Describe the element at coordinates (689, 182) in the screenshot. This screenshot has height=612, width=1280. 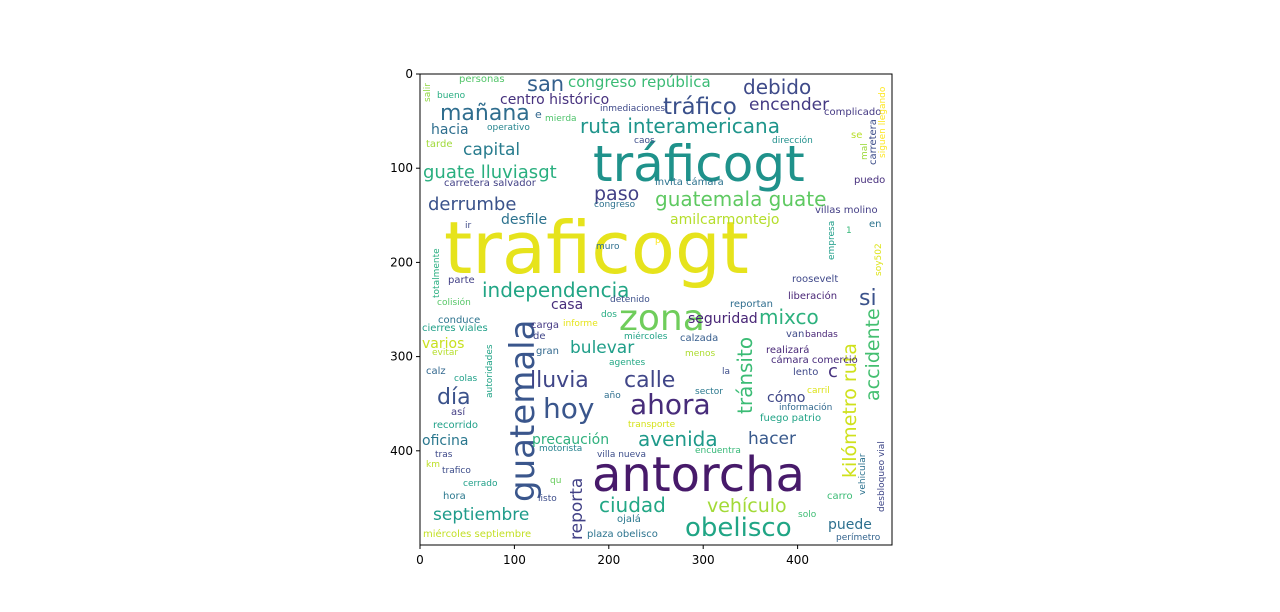
I see `cloud-word: invita cámara` at that location.